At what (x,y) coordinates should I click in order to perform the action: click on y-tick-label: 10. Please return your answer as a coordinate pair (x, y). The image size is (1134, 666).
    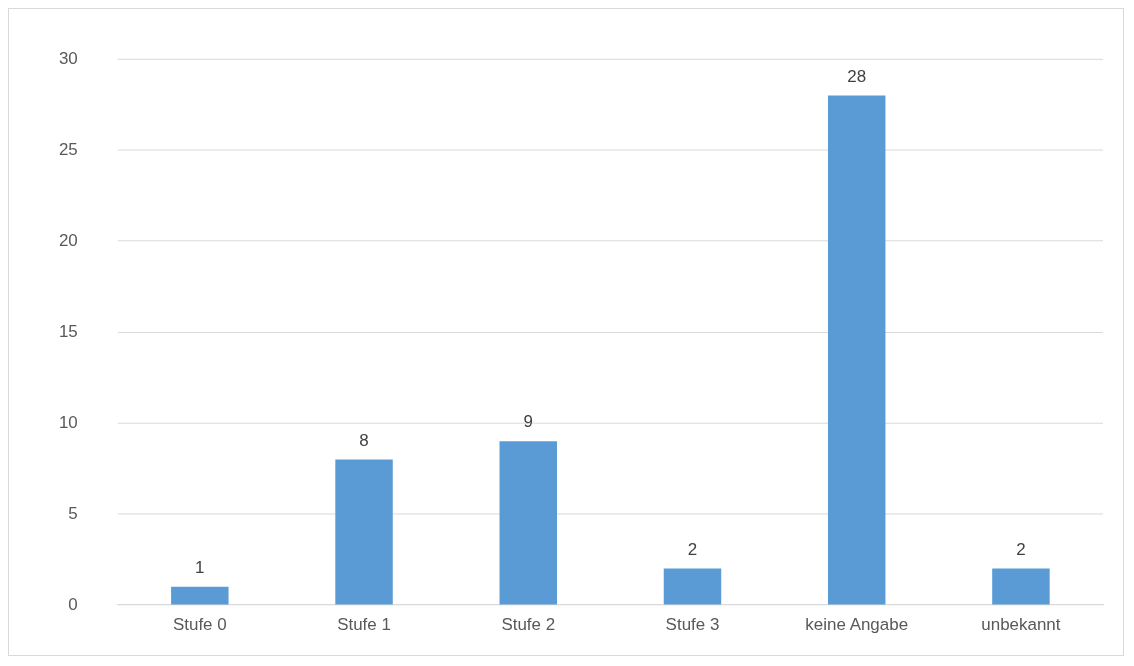
    Looking at the image, I should click on (68, 422).